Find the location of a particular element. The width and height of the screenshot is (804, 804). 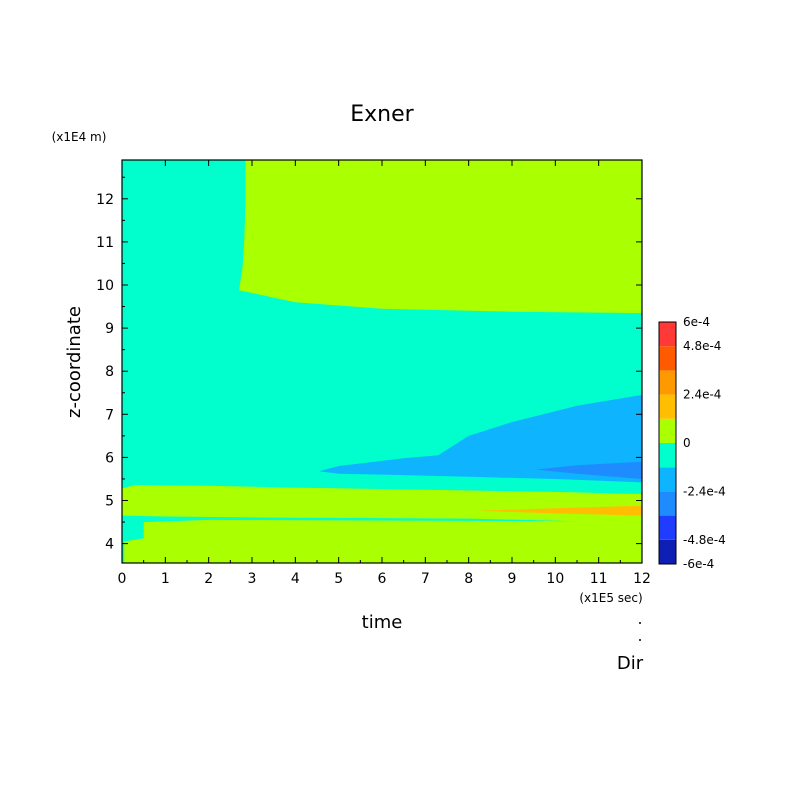

y-axis-label: z-coordinate is located at coordinates (74, 362).